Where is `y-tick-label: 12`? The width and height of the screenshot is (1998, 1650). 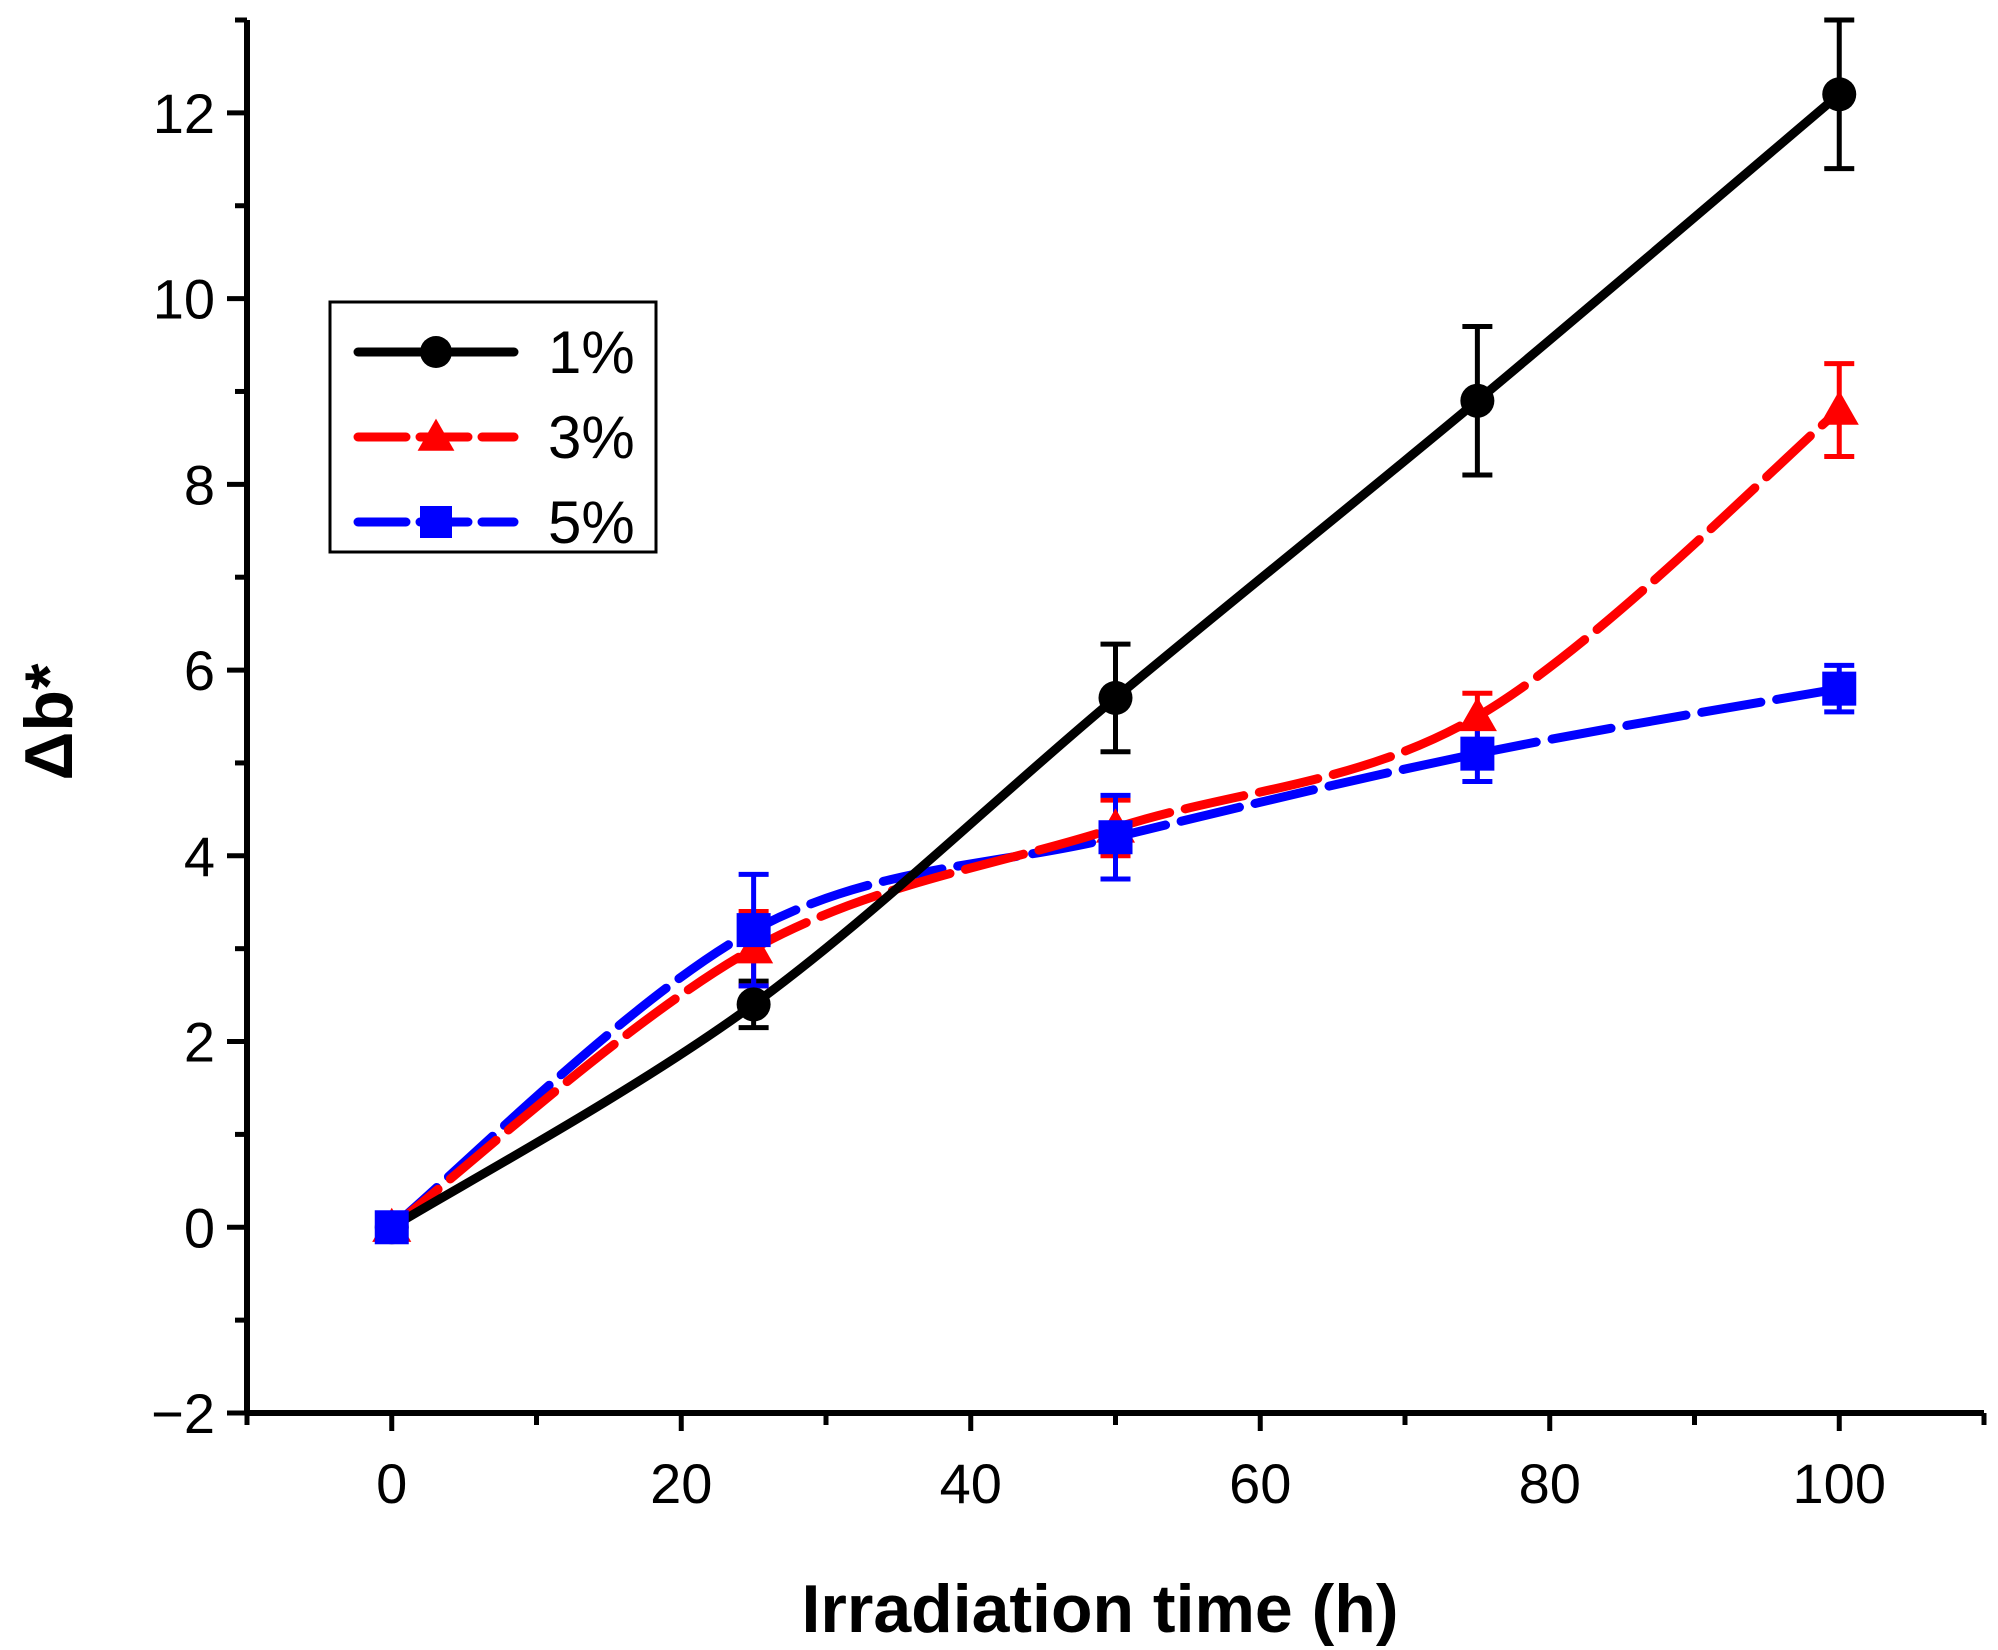
y-tick-label: 12 is located at coordinates (184, 113).